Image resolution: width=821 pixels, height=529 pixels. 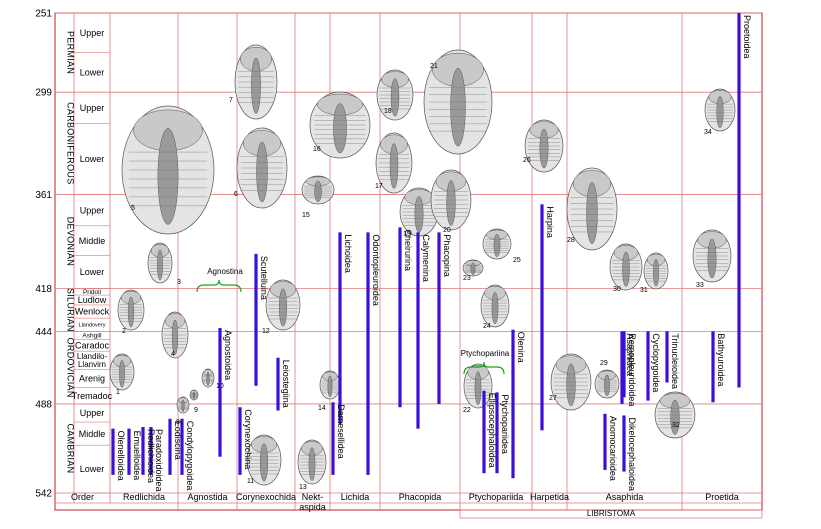 I want to click on range-bar-label: Leiostegiina, so click(x=286, y=384).